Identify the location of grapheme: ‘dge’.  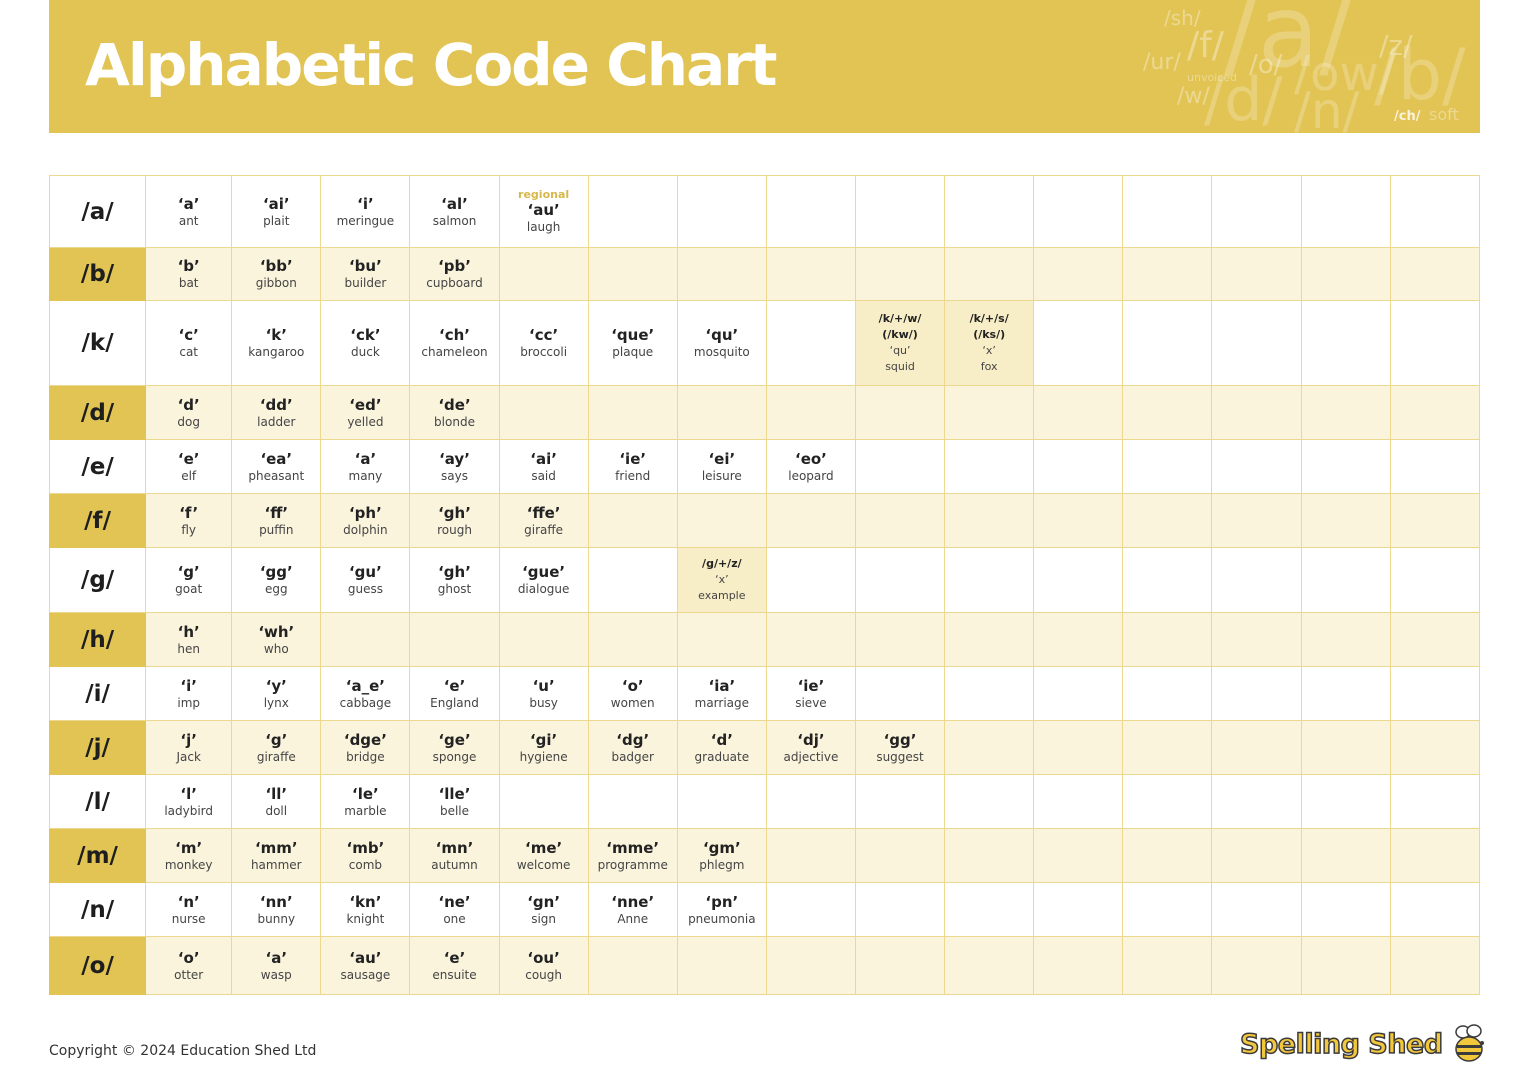
(365, 739).